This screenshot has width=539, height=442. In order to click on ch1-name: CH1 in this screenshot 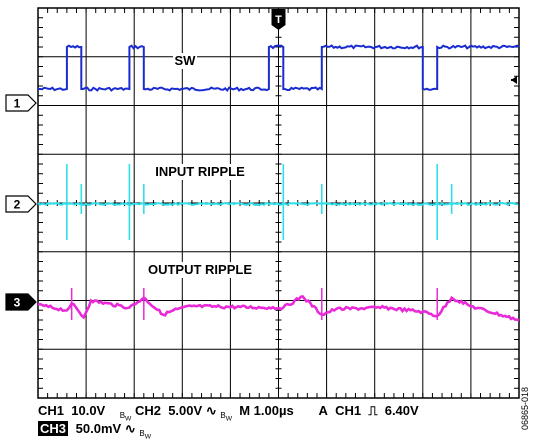, I will do `click(51, 410)`.